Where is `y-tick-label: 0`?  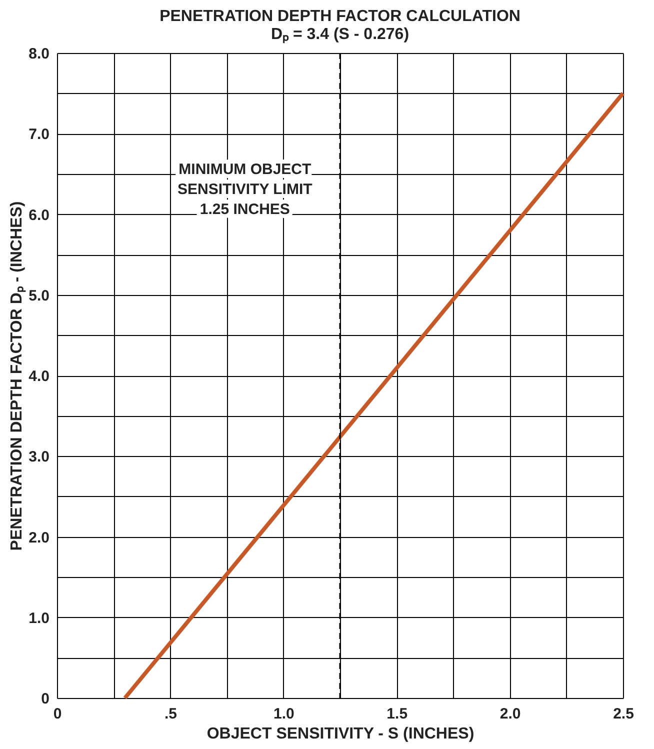
y-tick-label: 0 is located at coordinates (45, 699).